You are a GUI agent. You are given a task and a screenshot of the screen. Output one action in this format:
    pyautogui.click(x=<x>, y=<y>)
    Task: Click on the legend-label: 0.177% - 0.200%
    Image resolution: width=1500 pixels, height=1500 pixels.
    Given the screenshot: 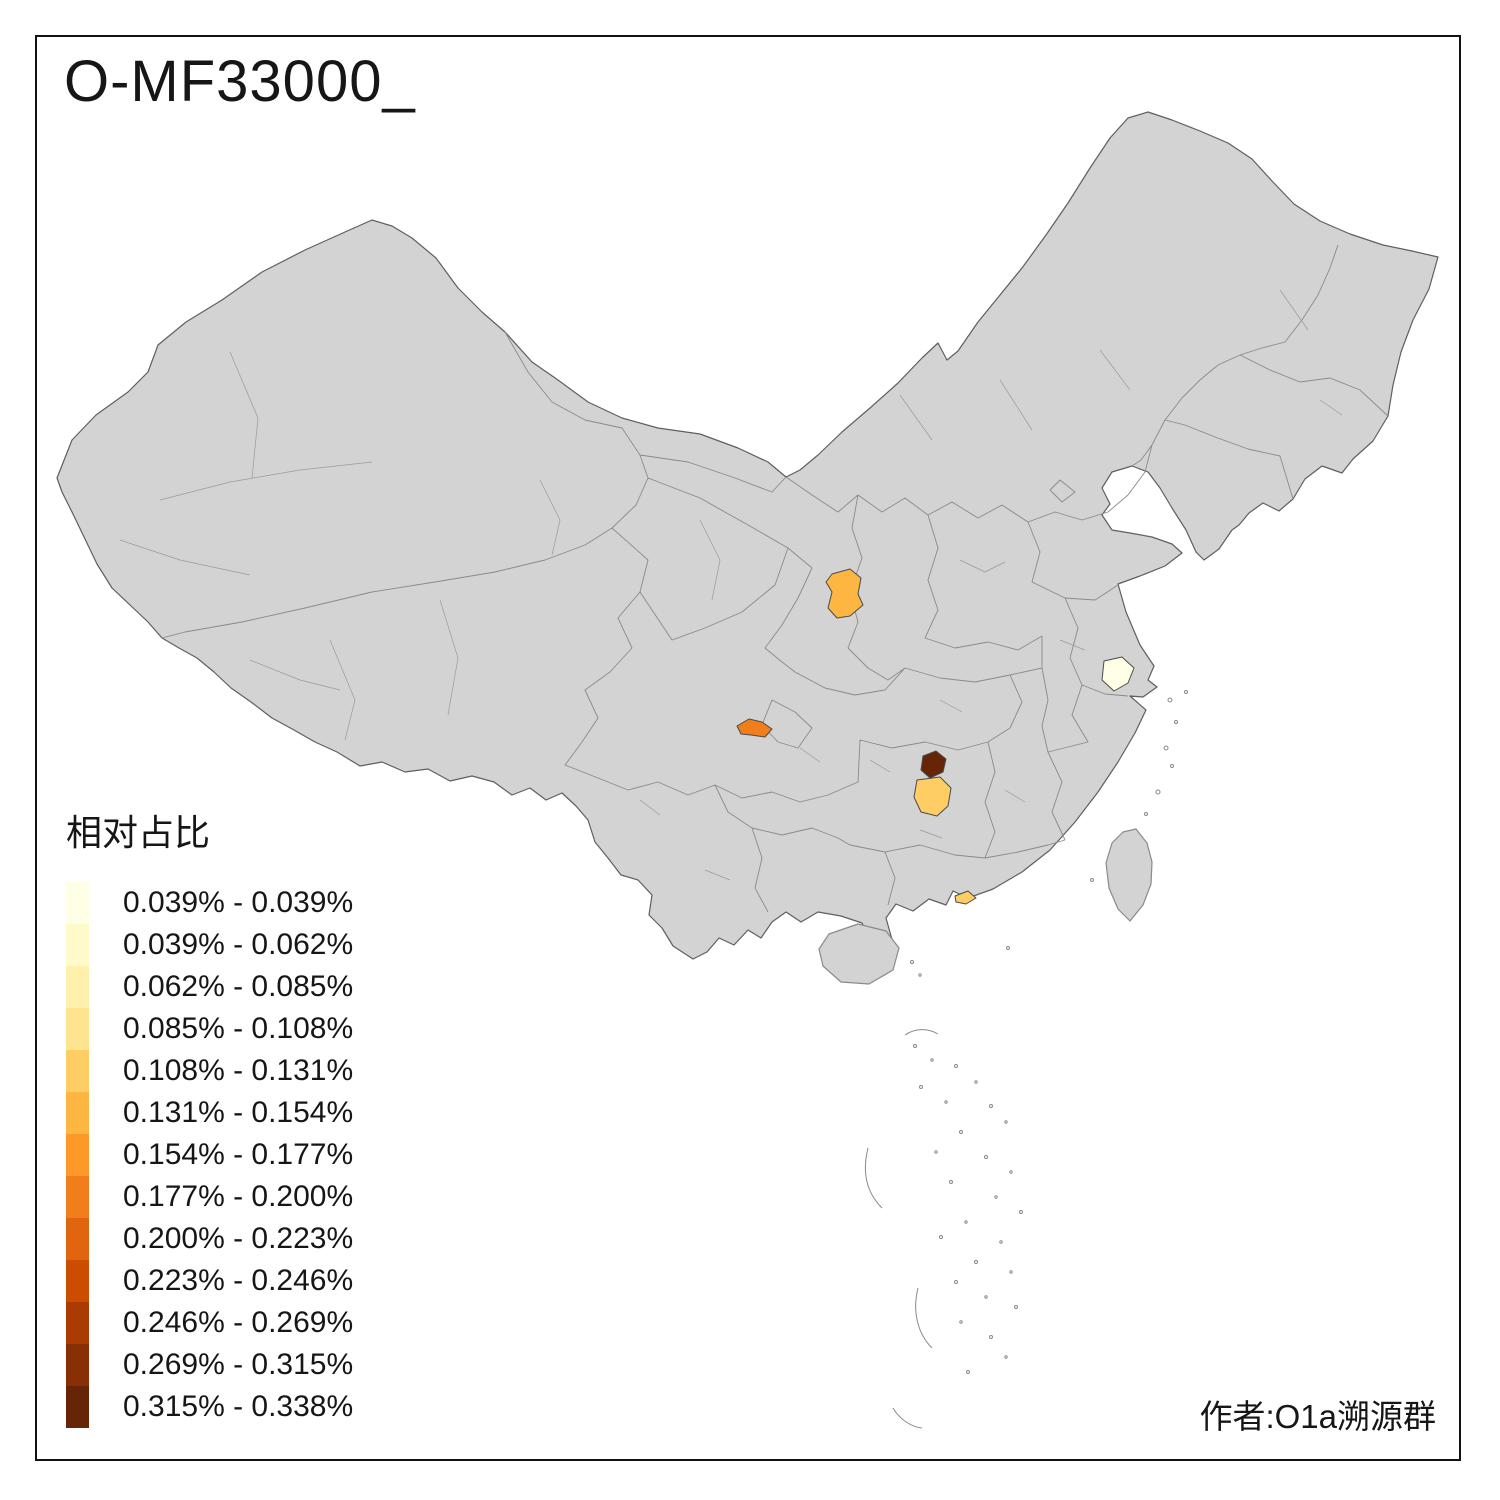 What is the action you would take?
    pyautogui.click(x=238, y=1196)
    